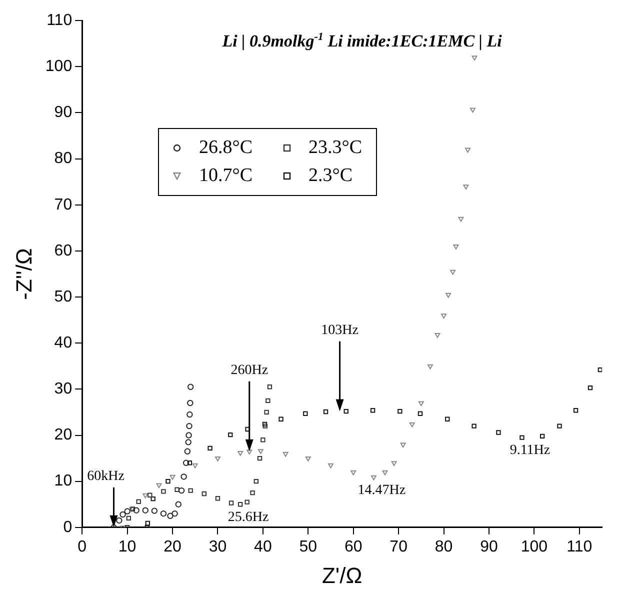 The width and height of the screenshot is (618, 602). Describe the element at coordinates (399, 547) in the screenshot. I see `x-tick-label: 70` at that location.